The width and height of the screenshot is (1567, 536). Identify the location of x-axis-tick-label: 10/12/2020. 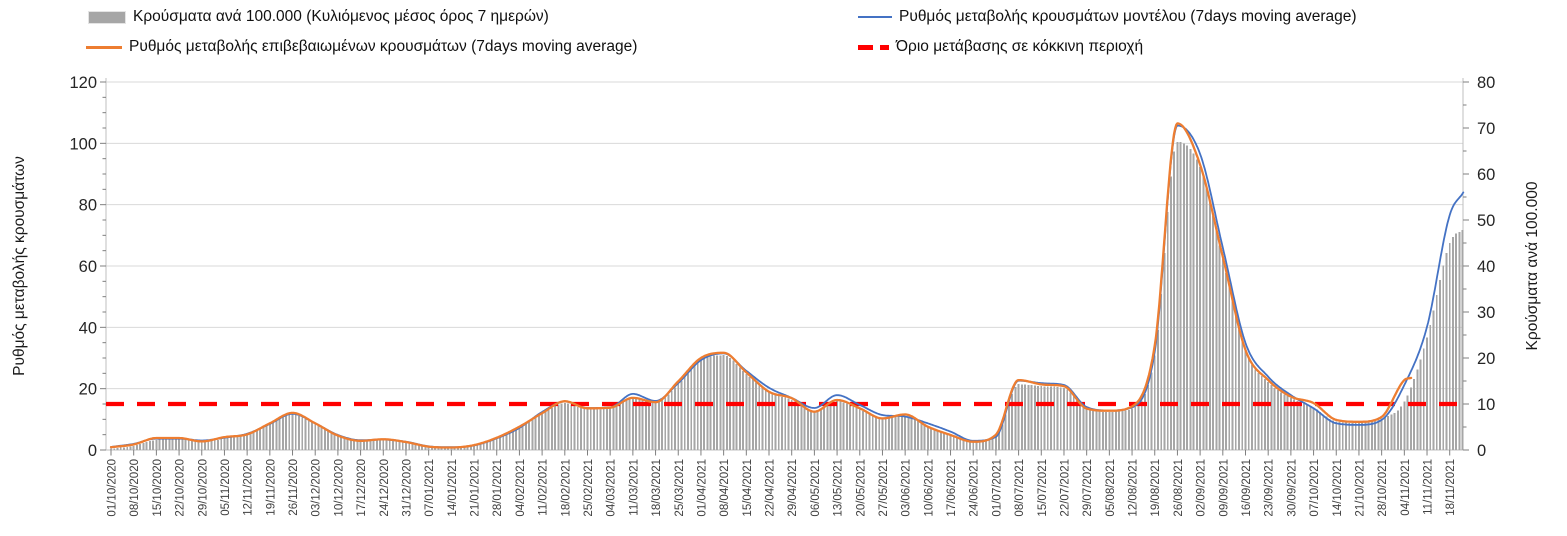
(339, 488).